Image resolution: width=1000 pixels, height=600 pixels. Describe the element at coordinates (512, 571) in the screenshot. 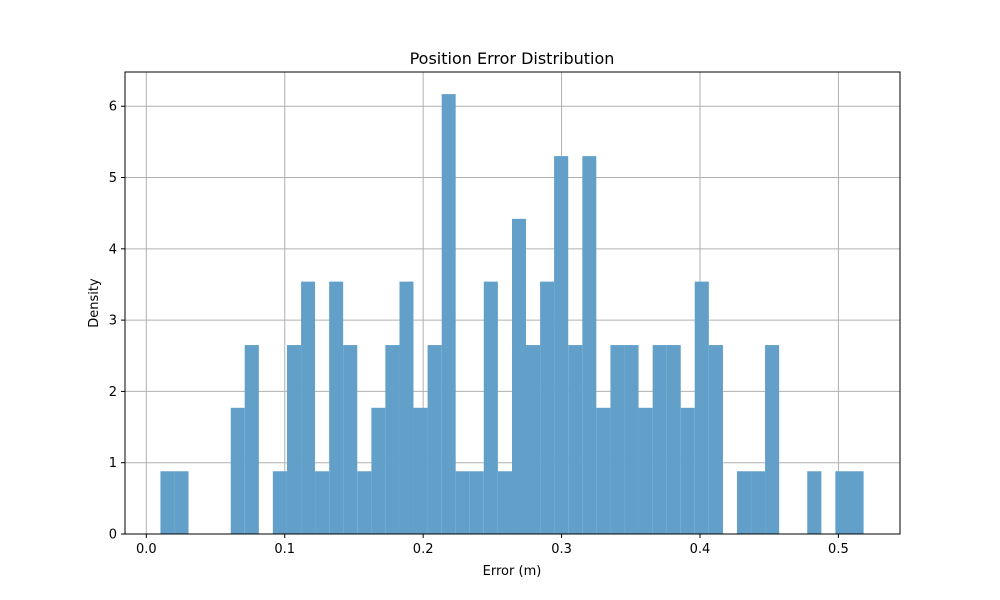

I see `x-axis-label: Error (m)` at that location.